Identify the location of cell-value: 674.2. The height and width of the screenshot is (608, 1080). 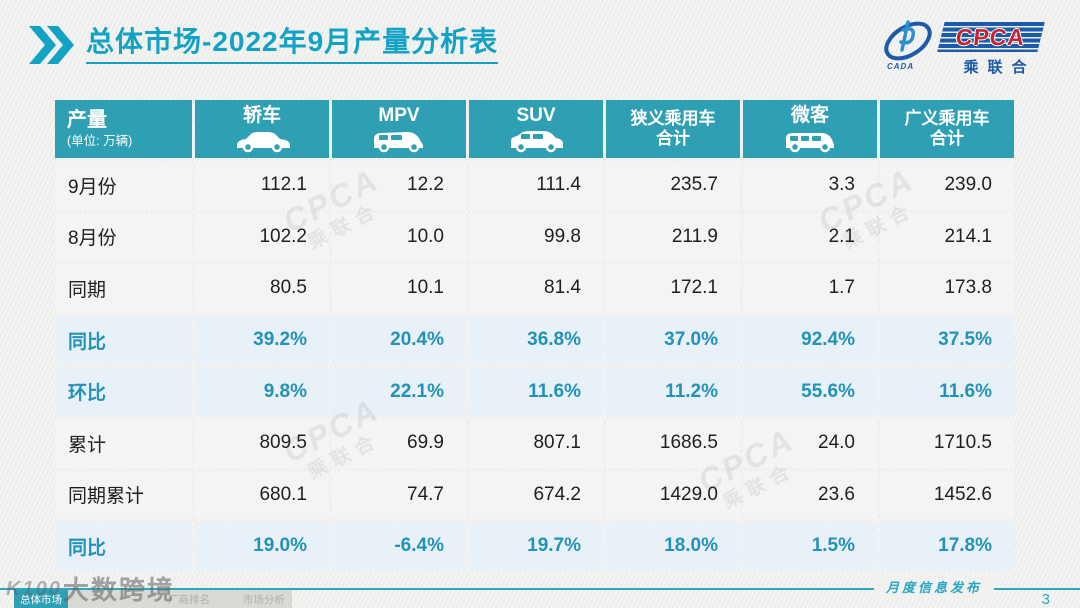
(536, 495).